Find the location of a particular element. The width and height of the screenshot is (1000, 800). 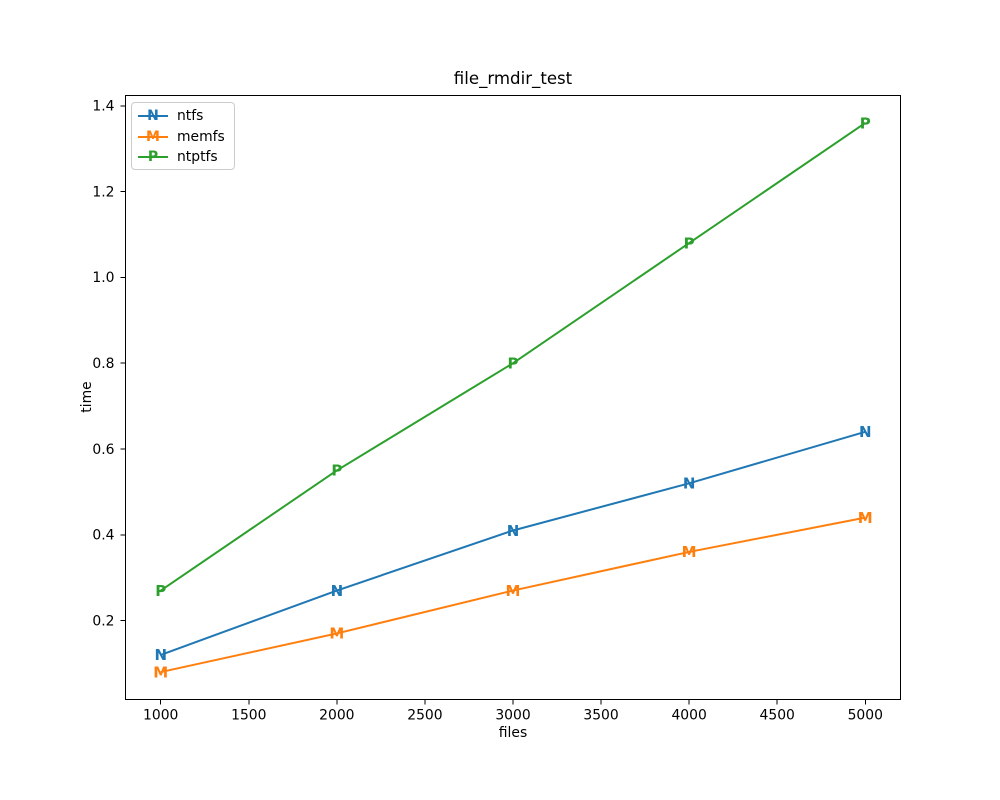

y-tick-label: 1.0 is located at coordinates (103, 278).